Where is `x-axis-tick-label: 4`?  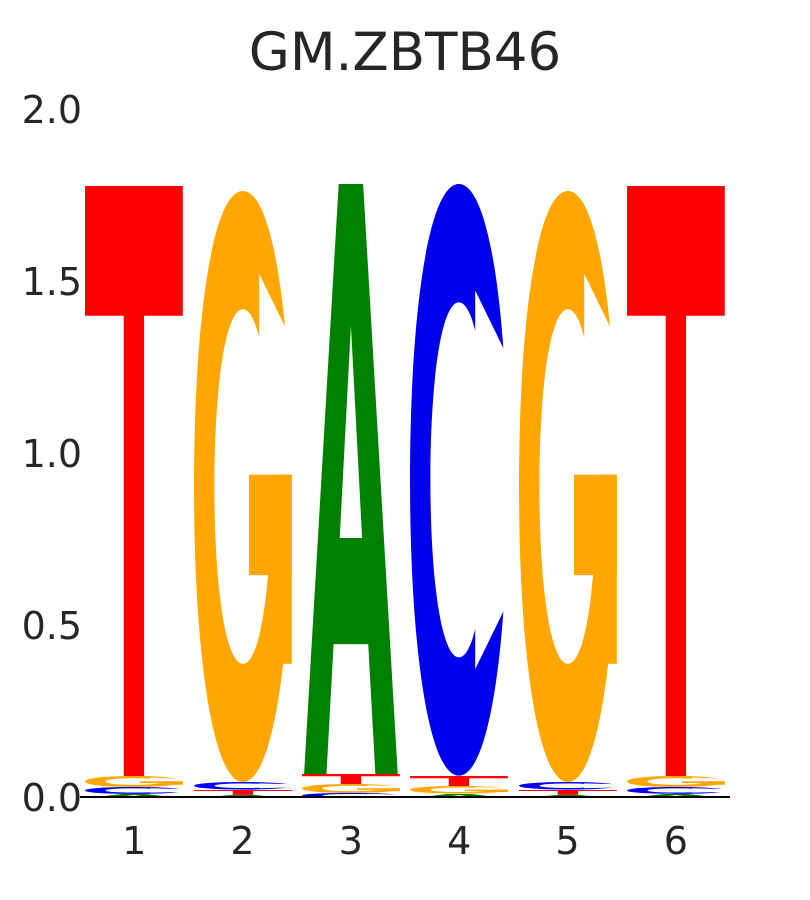
x-axis-tick-label: 4 is located at coordinates (459, 841).